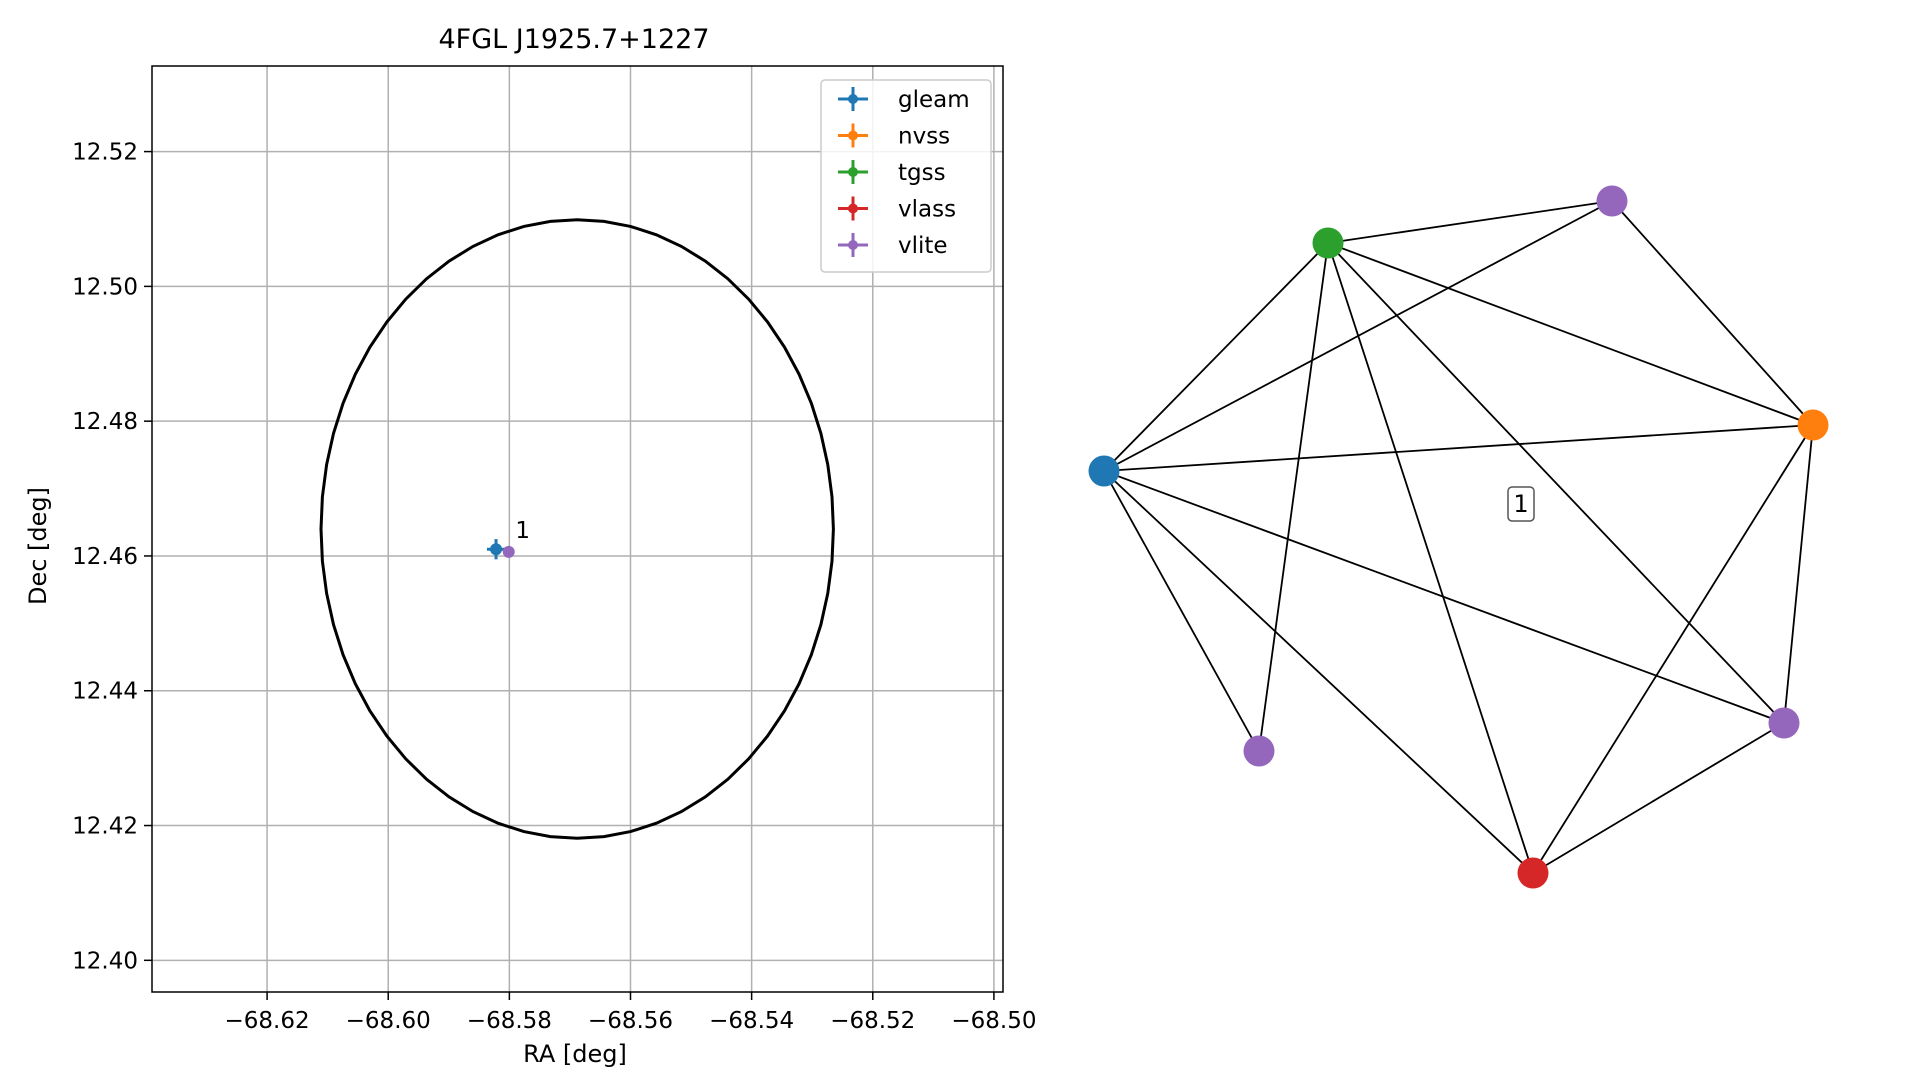 This screenshot has width=1919, height=1080. What do you see at coordinates (630, 1021) in the screenshot?
I see `x-tick-label: −68.56` at bounding box center [630, 1021].